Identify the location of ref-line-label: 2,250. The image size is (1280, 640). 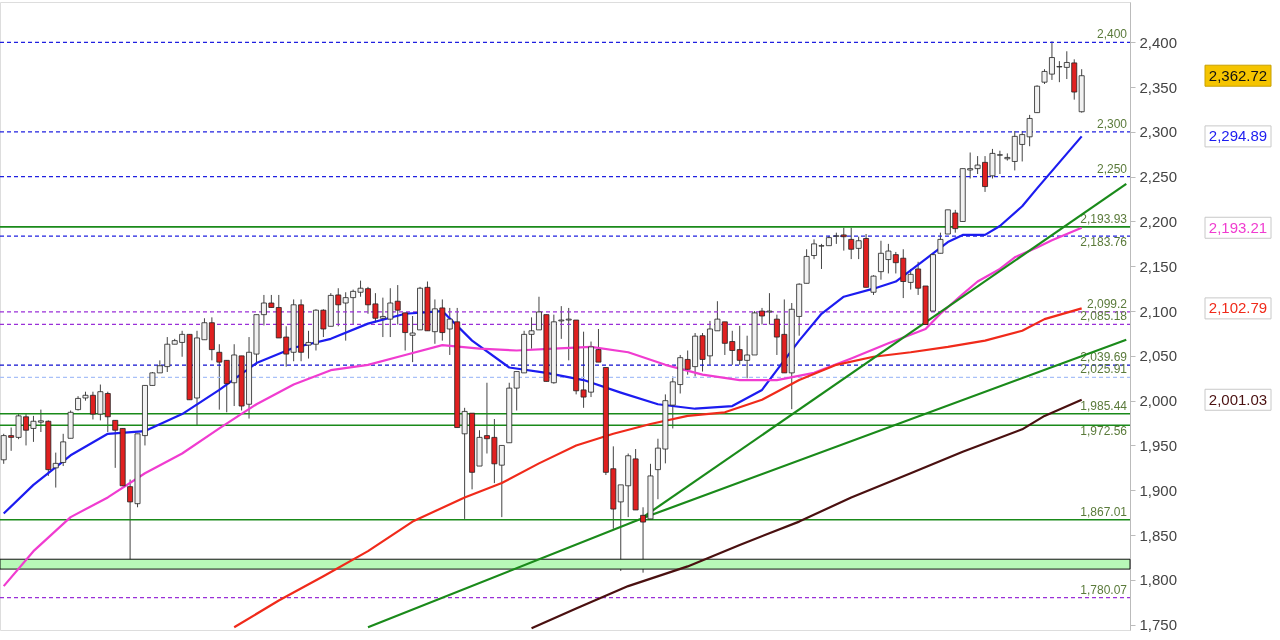
(1112, 168).